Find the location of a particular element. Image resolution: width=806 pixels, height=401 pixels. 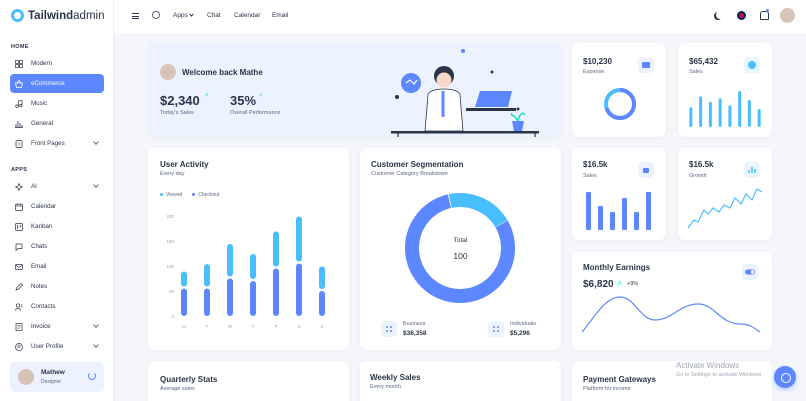

sidebar-item-label: Email is located at coordinates (39, 266).